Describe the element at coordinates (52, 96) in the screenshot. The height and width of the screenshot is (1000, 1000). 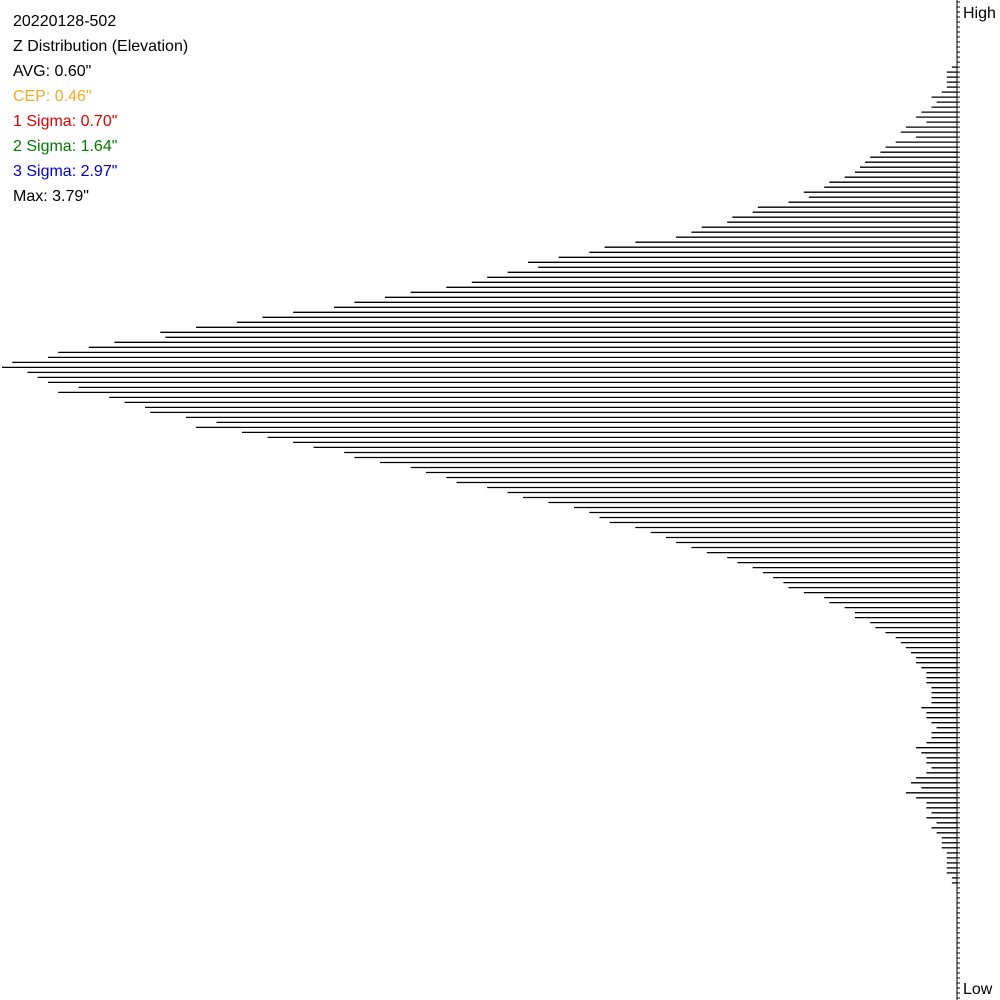
I see `stat-cep: CEP: 0.46"` at that location.